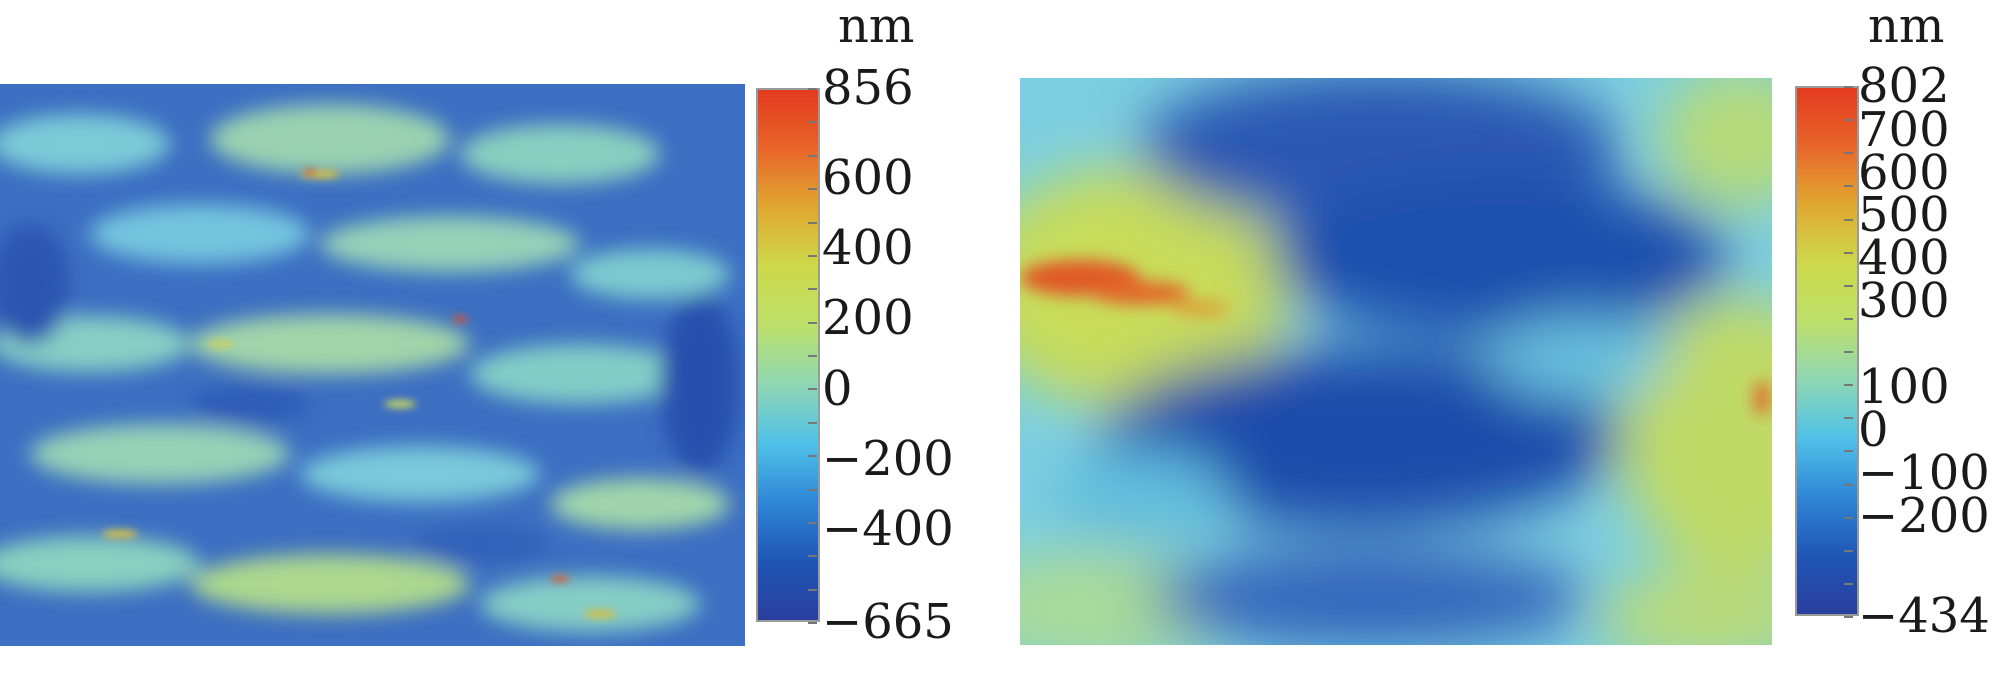 The image size is (2009, 693). Describe the element at coordinates (1904, 129) in the screenshot. I see `colorbar-tick-label: 700` at that location.